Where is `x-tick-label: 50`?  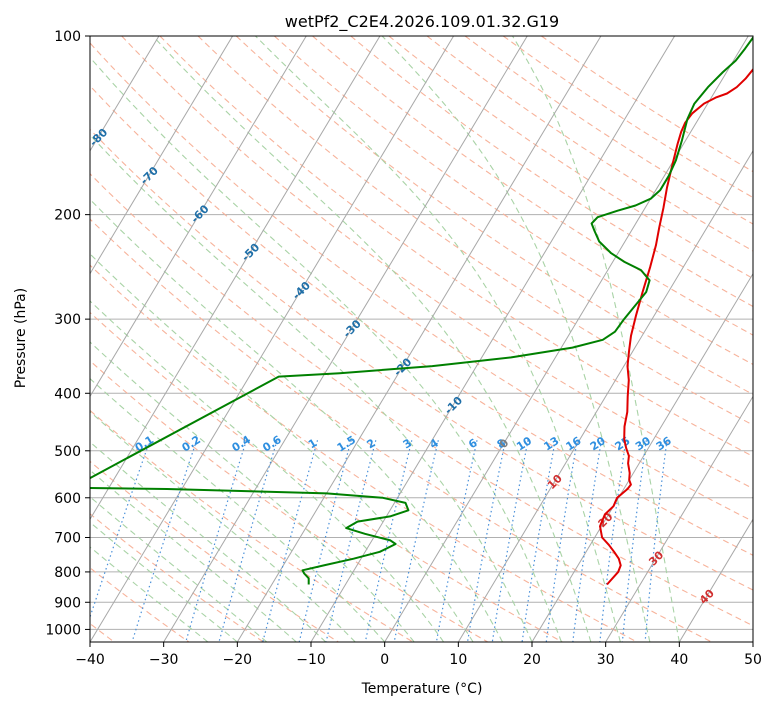 x-tick-label: 50 is located at coordinates (753, 660).